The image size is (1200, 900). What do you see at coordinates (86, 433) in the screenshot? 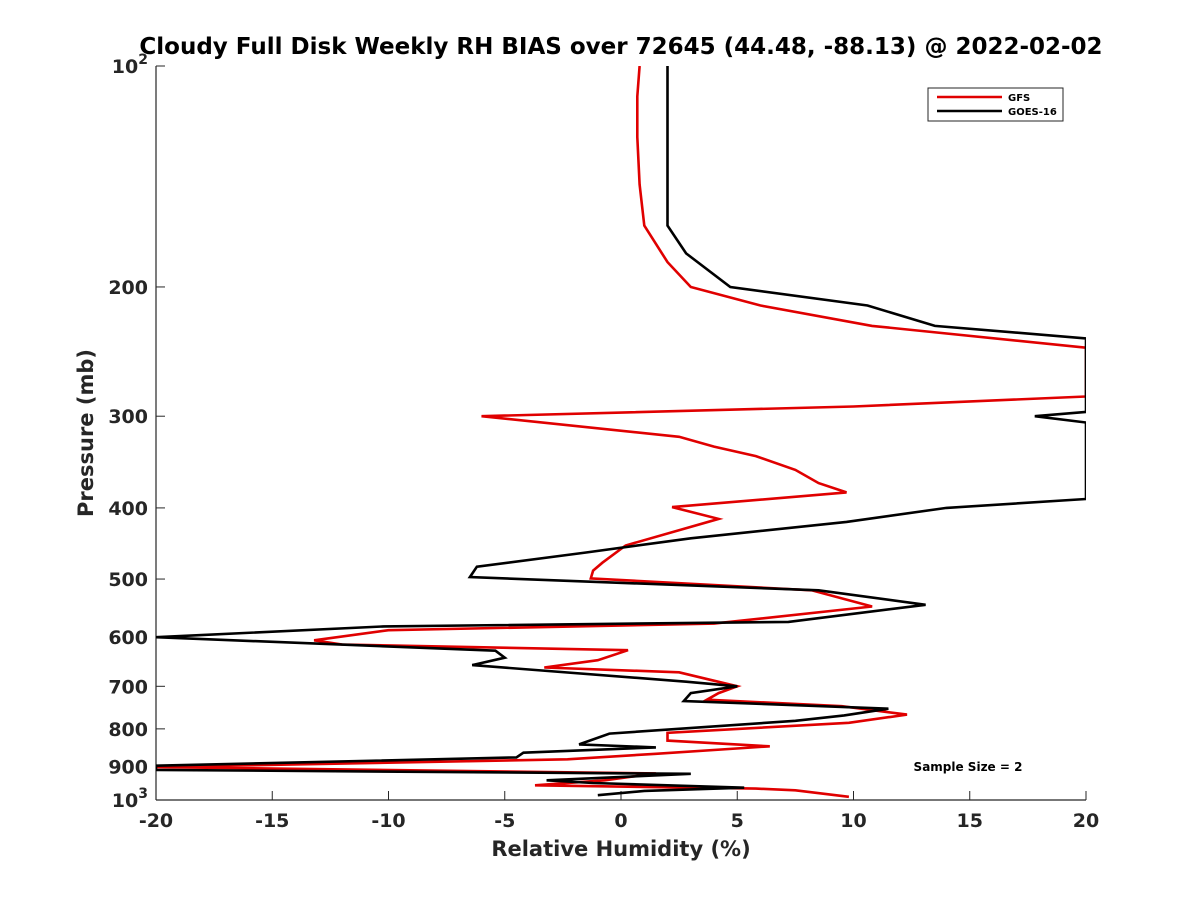
I see `y-axis-label: Pressure (mb)` at bounding box center [86, 433].